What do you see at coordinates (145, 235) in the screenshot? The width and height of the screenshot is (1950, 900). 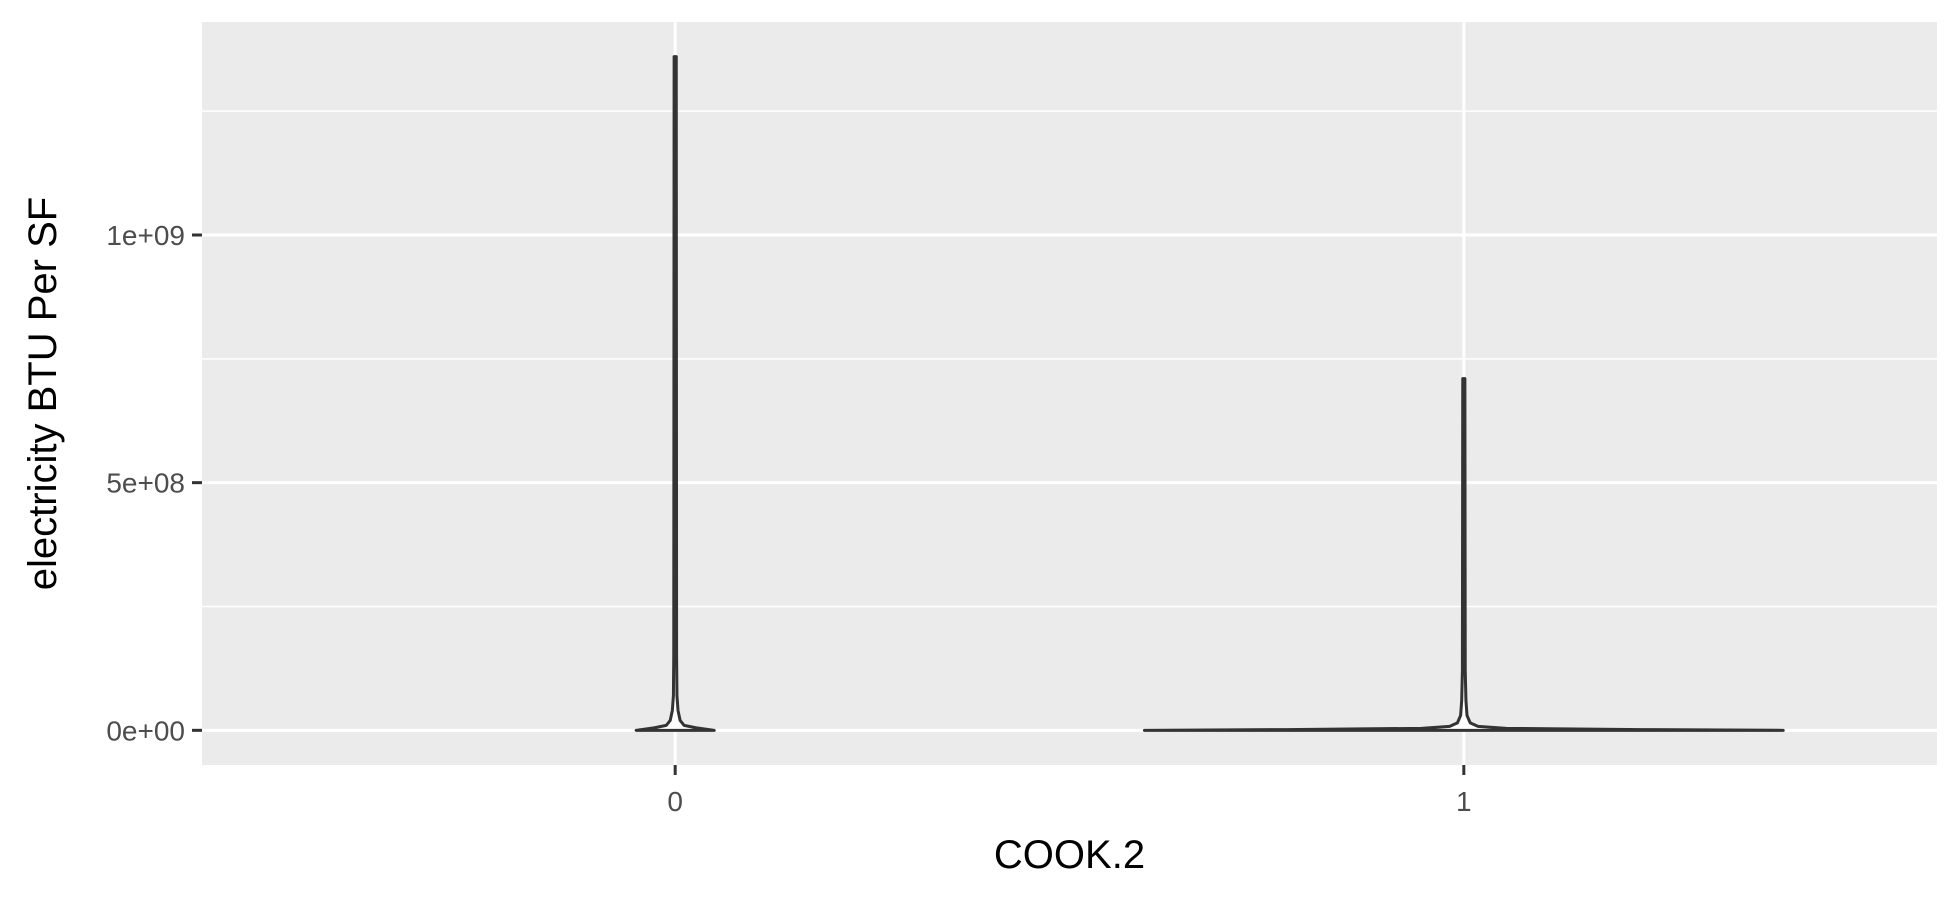 I see `y-tick-label: 1e+09` at bounding box center [145, 235].